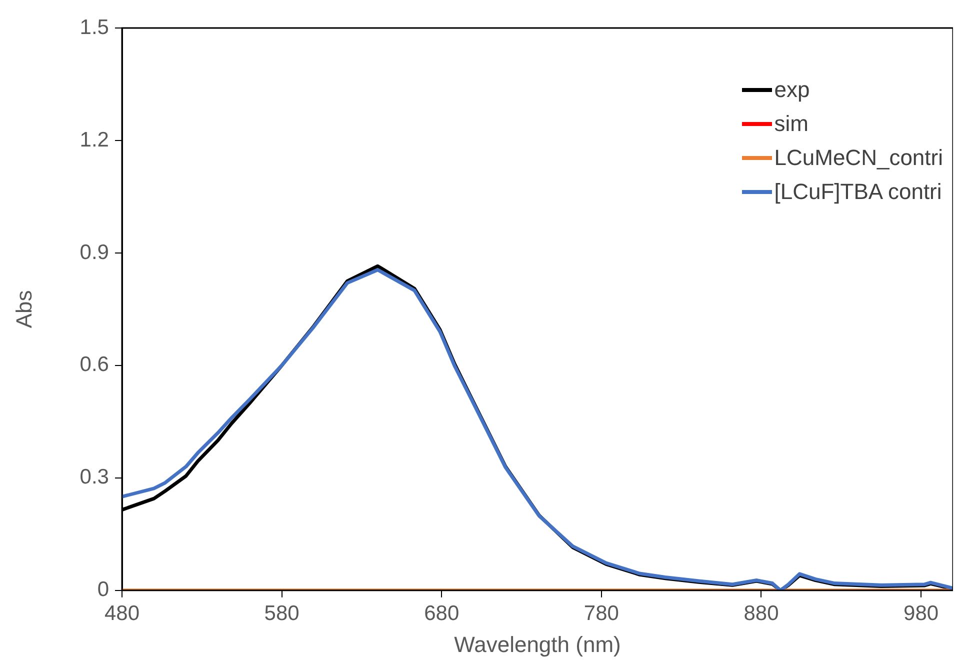 This screenshot has width=955, height=667. I want to click on legend-label: [LCuF]TBA contri, so click(858, 192).